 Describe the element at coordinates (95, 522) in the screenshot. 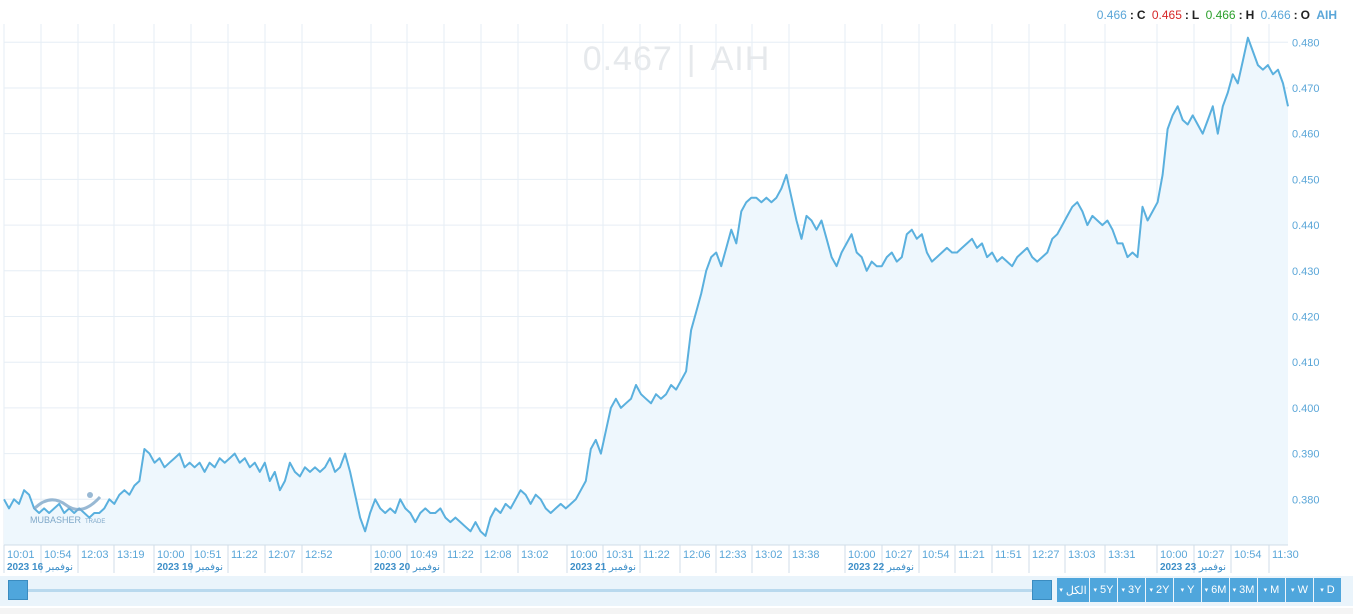

I see `logo-sub: TRADE` at that location.